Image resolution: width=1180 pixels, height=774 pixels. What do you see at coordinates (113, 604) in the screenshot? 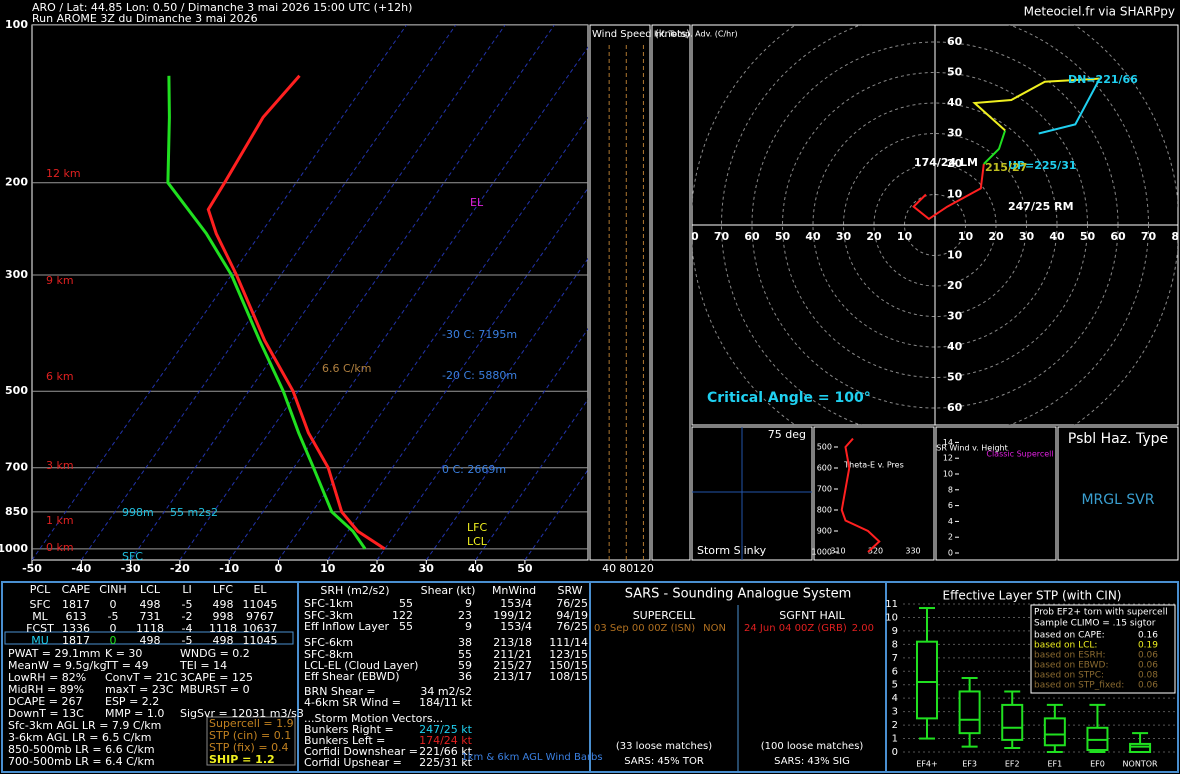
I see `table-cell: 0` at bounding box center [113, 604].